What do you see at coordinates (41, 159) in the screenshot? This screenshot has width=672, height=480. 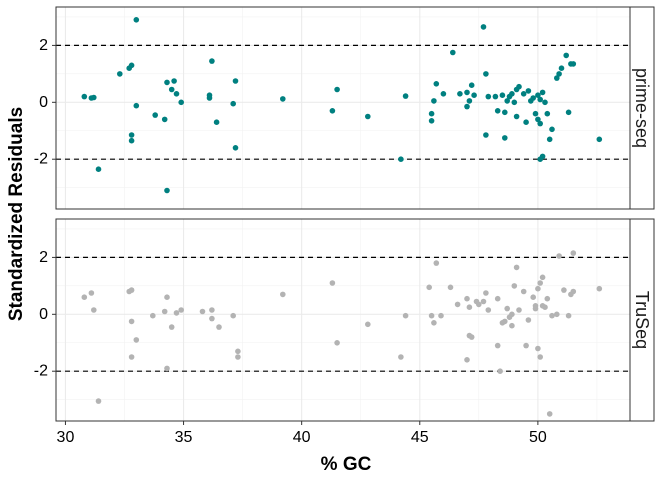 I see `y-tick-label: -2` at bounding box center [41, 159].